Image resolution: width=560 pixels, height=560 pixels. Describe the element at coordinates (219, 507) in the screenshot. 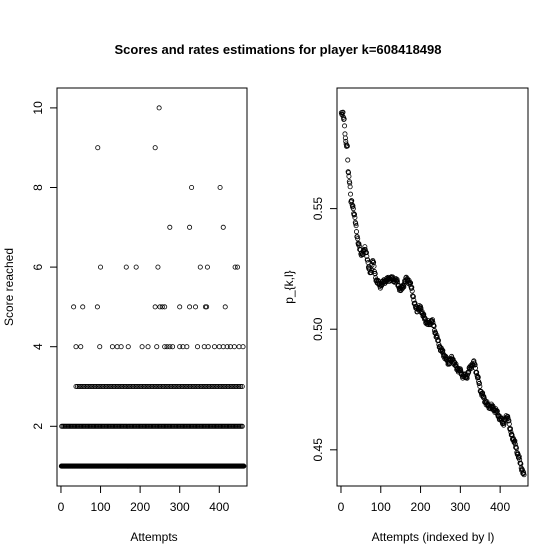

I see `tick-label: 400` at that location.